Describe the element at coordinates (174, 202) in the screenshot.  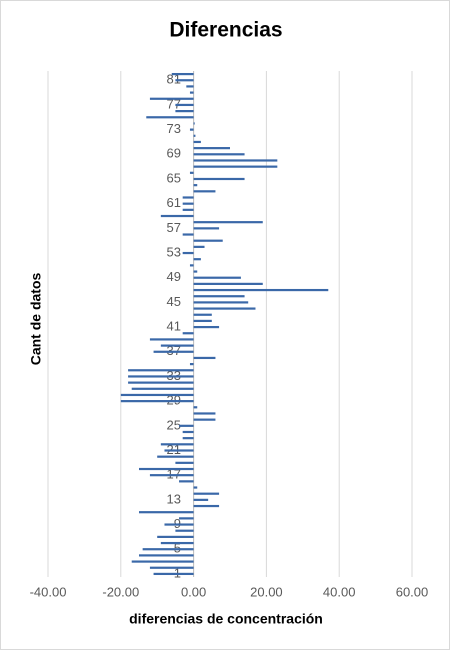
I see `y-tick-label: 61` at that location.